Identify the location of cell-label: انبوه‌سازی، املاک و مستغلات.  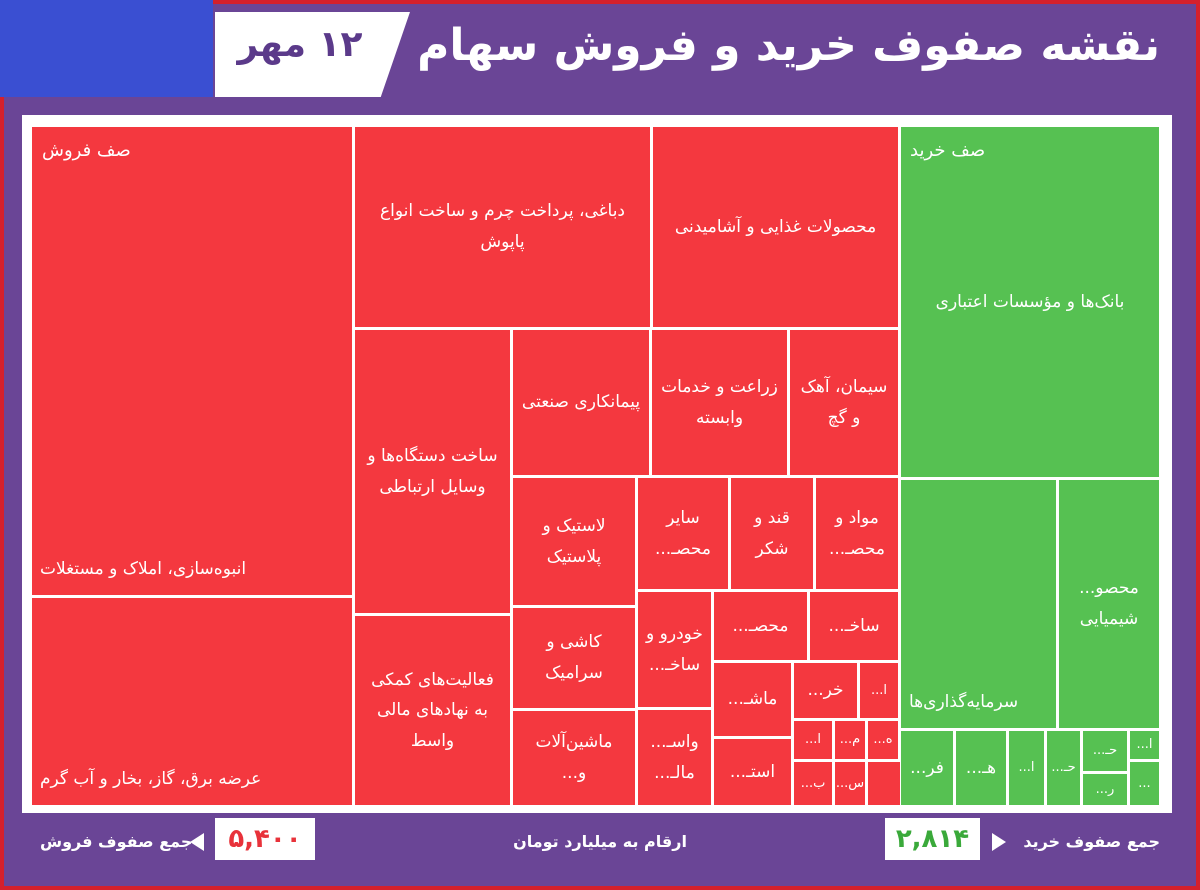
(143, 569).